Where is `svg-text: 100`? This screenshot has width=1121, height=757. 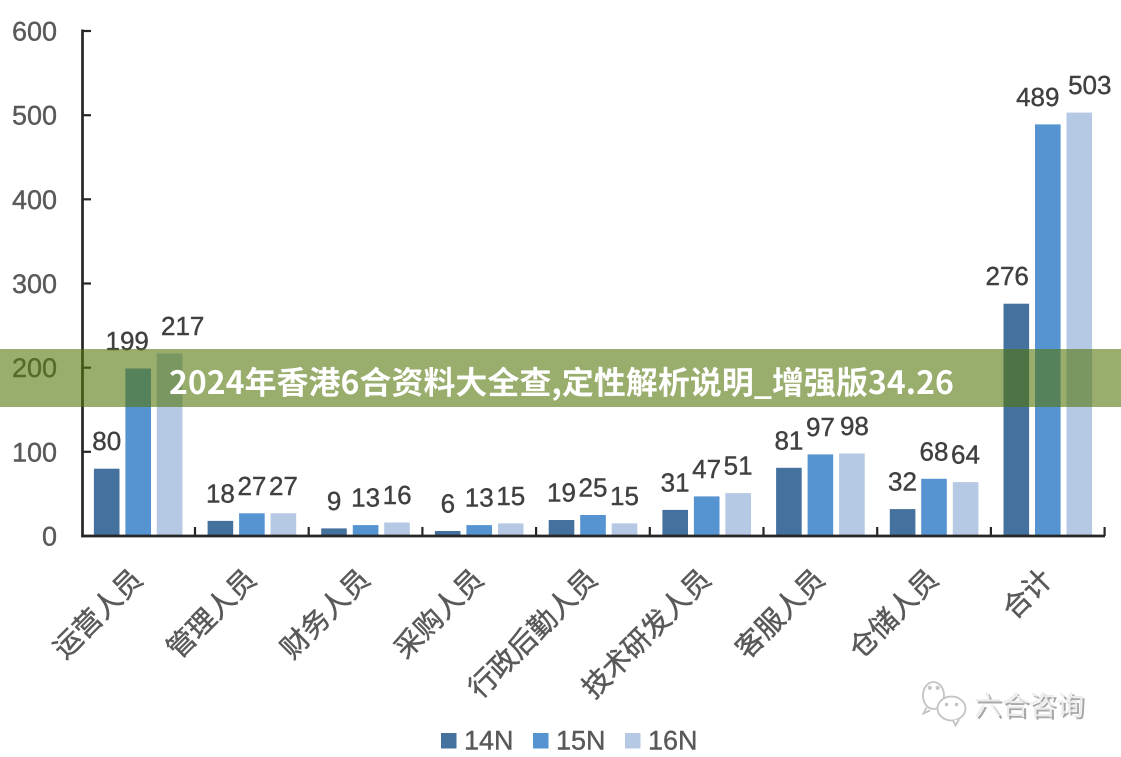
svg-text: 100 is located at coordinates (34, 452).